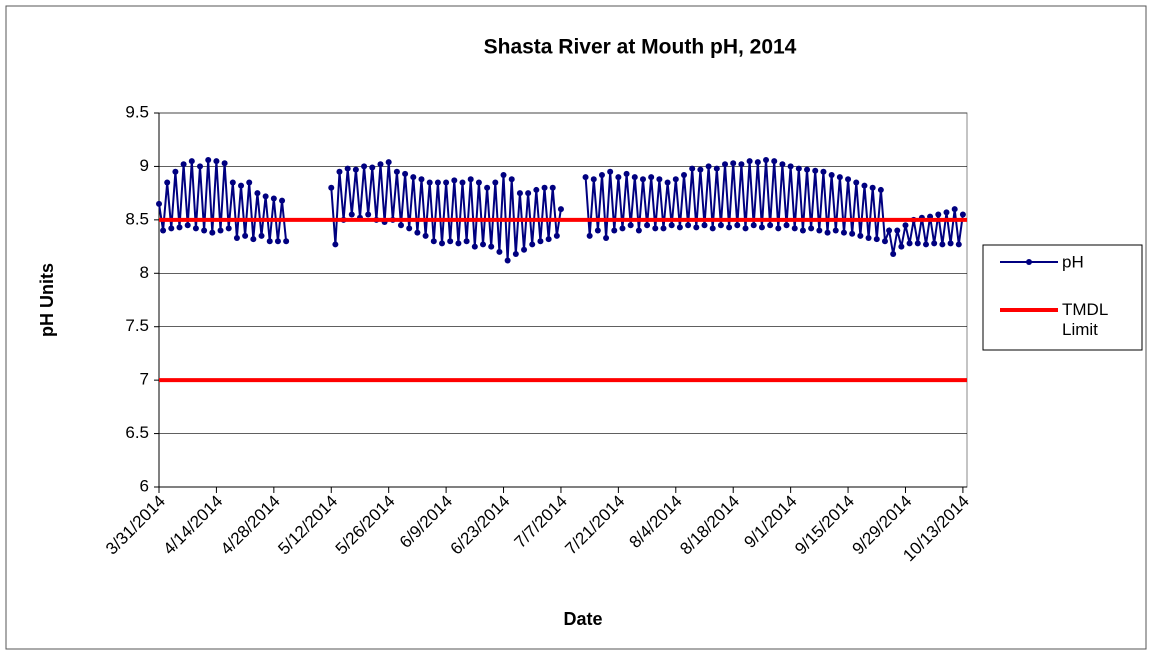 The width and height of the screenshot is (1151, 660). What do you see at coordinates (1085, 319) in the screenshot?
I see `legend-label: TMDL Limit` at bounding box center [1085, 319].